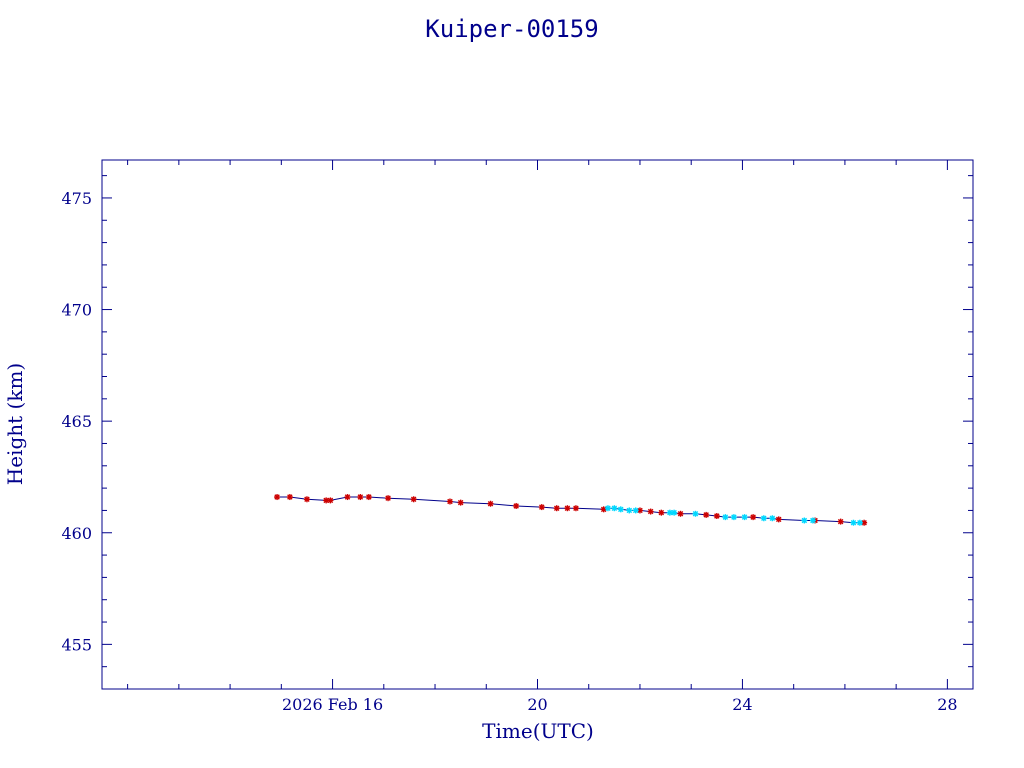  I want to click on x-tick-label: 28, so click(947, 704).